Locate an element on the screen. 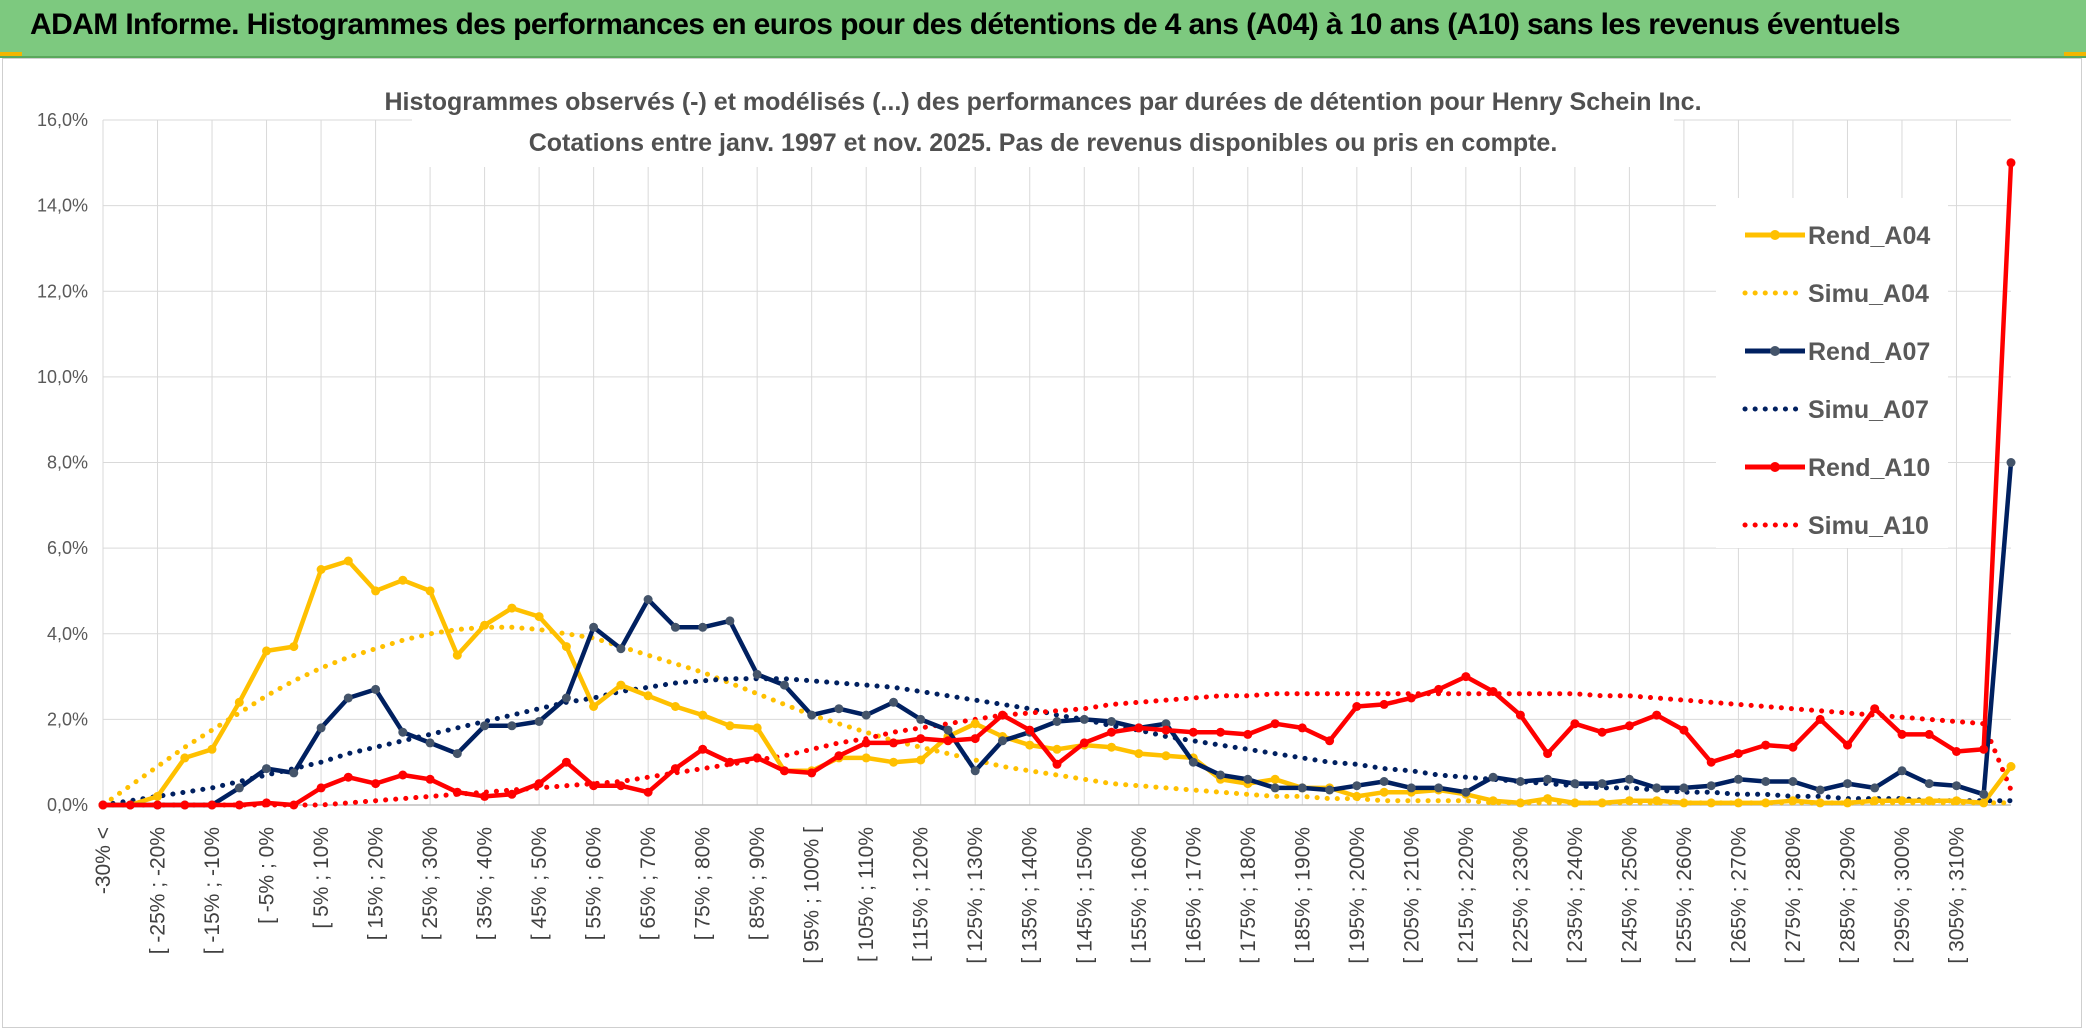 The height and width of the screenshot is (1033, 2086). y-tick-label: 6,0% is located at coordinates (67, 548).